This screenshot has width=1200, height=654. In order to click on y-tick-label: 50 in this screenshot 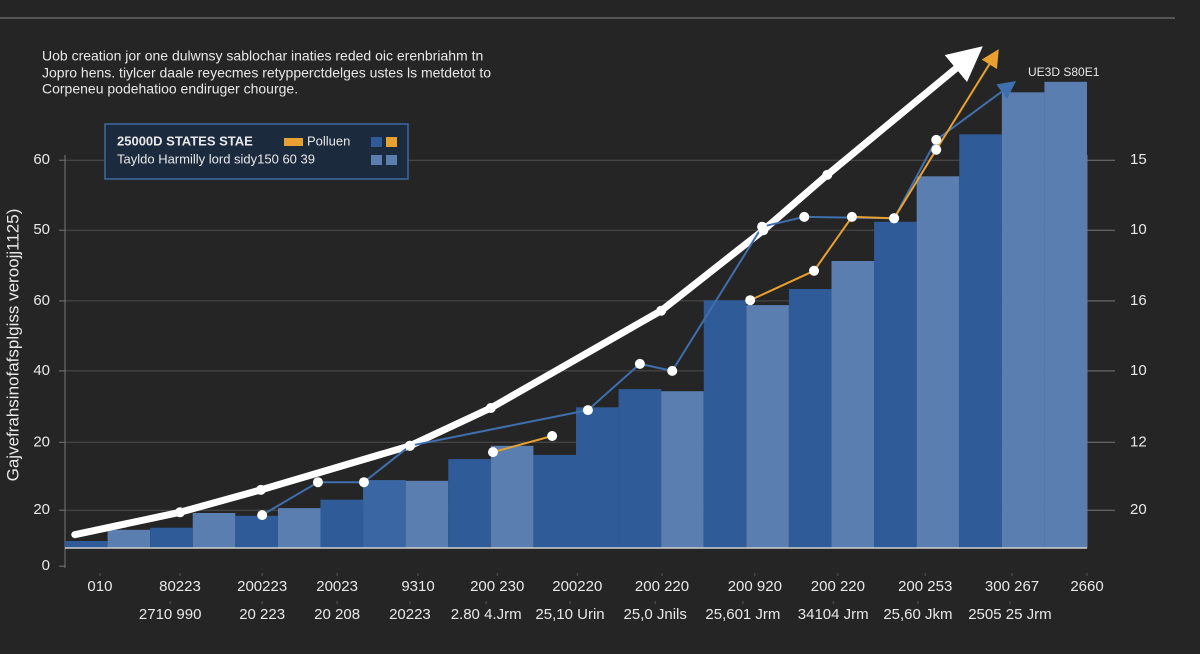, I will do `click(41, 229)`.